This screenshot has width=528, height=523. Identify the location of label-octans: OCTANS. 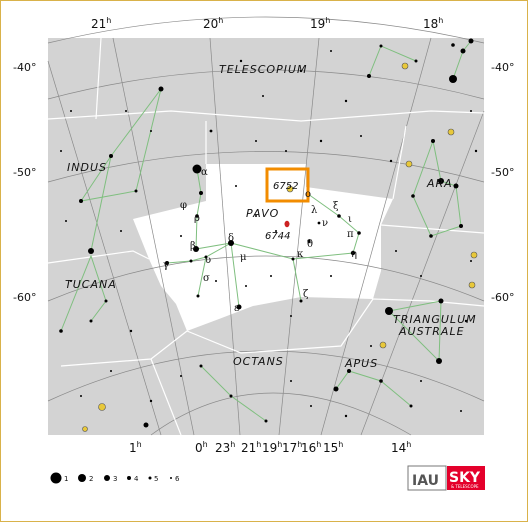
(258, 361).